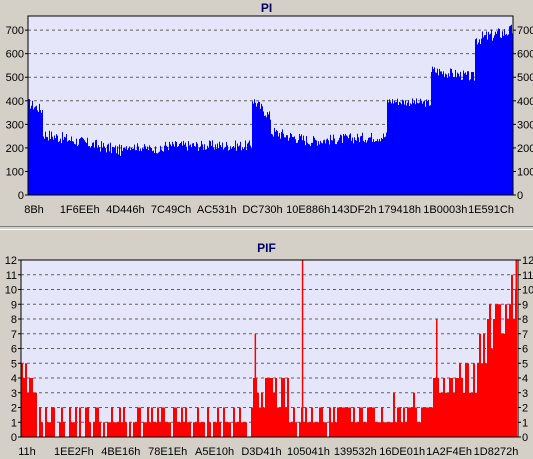 This screenshot has height=459, width=533. Describe the element at coordinates (525, 305) in the screenshot. I see `pif-y-tick-label-right: 9` at that location.